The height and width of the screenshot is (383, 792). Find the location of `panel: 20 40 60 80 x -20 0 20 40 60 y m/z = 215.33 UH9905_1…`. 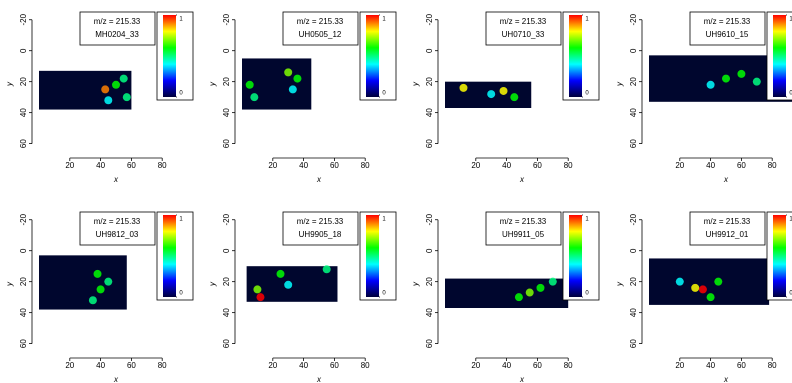

panel: 20 40 60 80 x -20 0 20 40 60 y m/z = 215.33 UH9905_1… is located at coordinates (302, 297).